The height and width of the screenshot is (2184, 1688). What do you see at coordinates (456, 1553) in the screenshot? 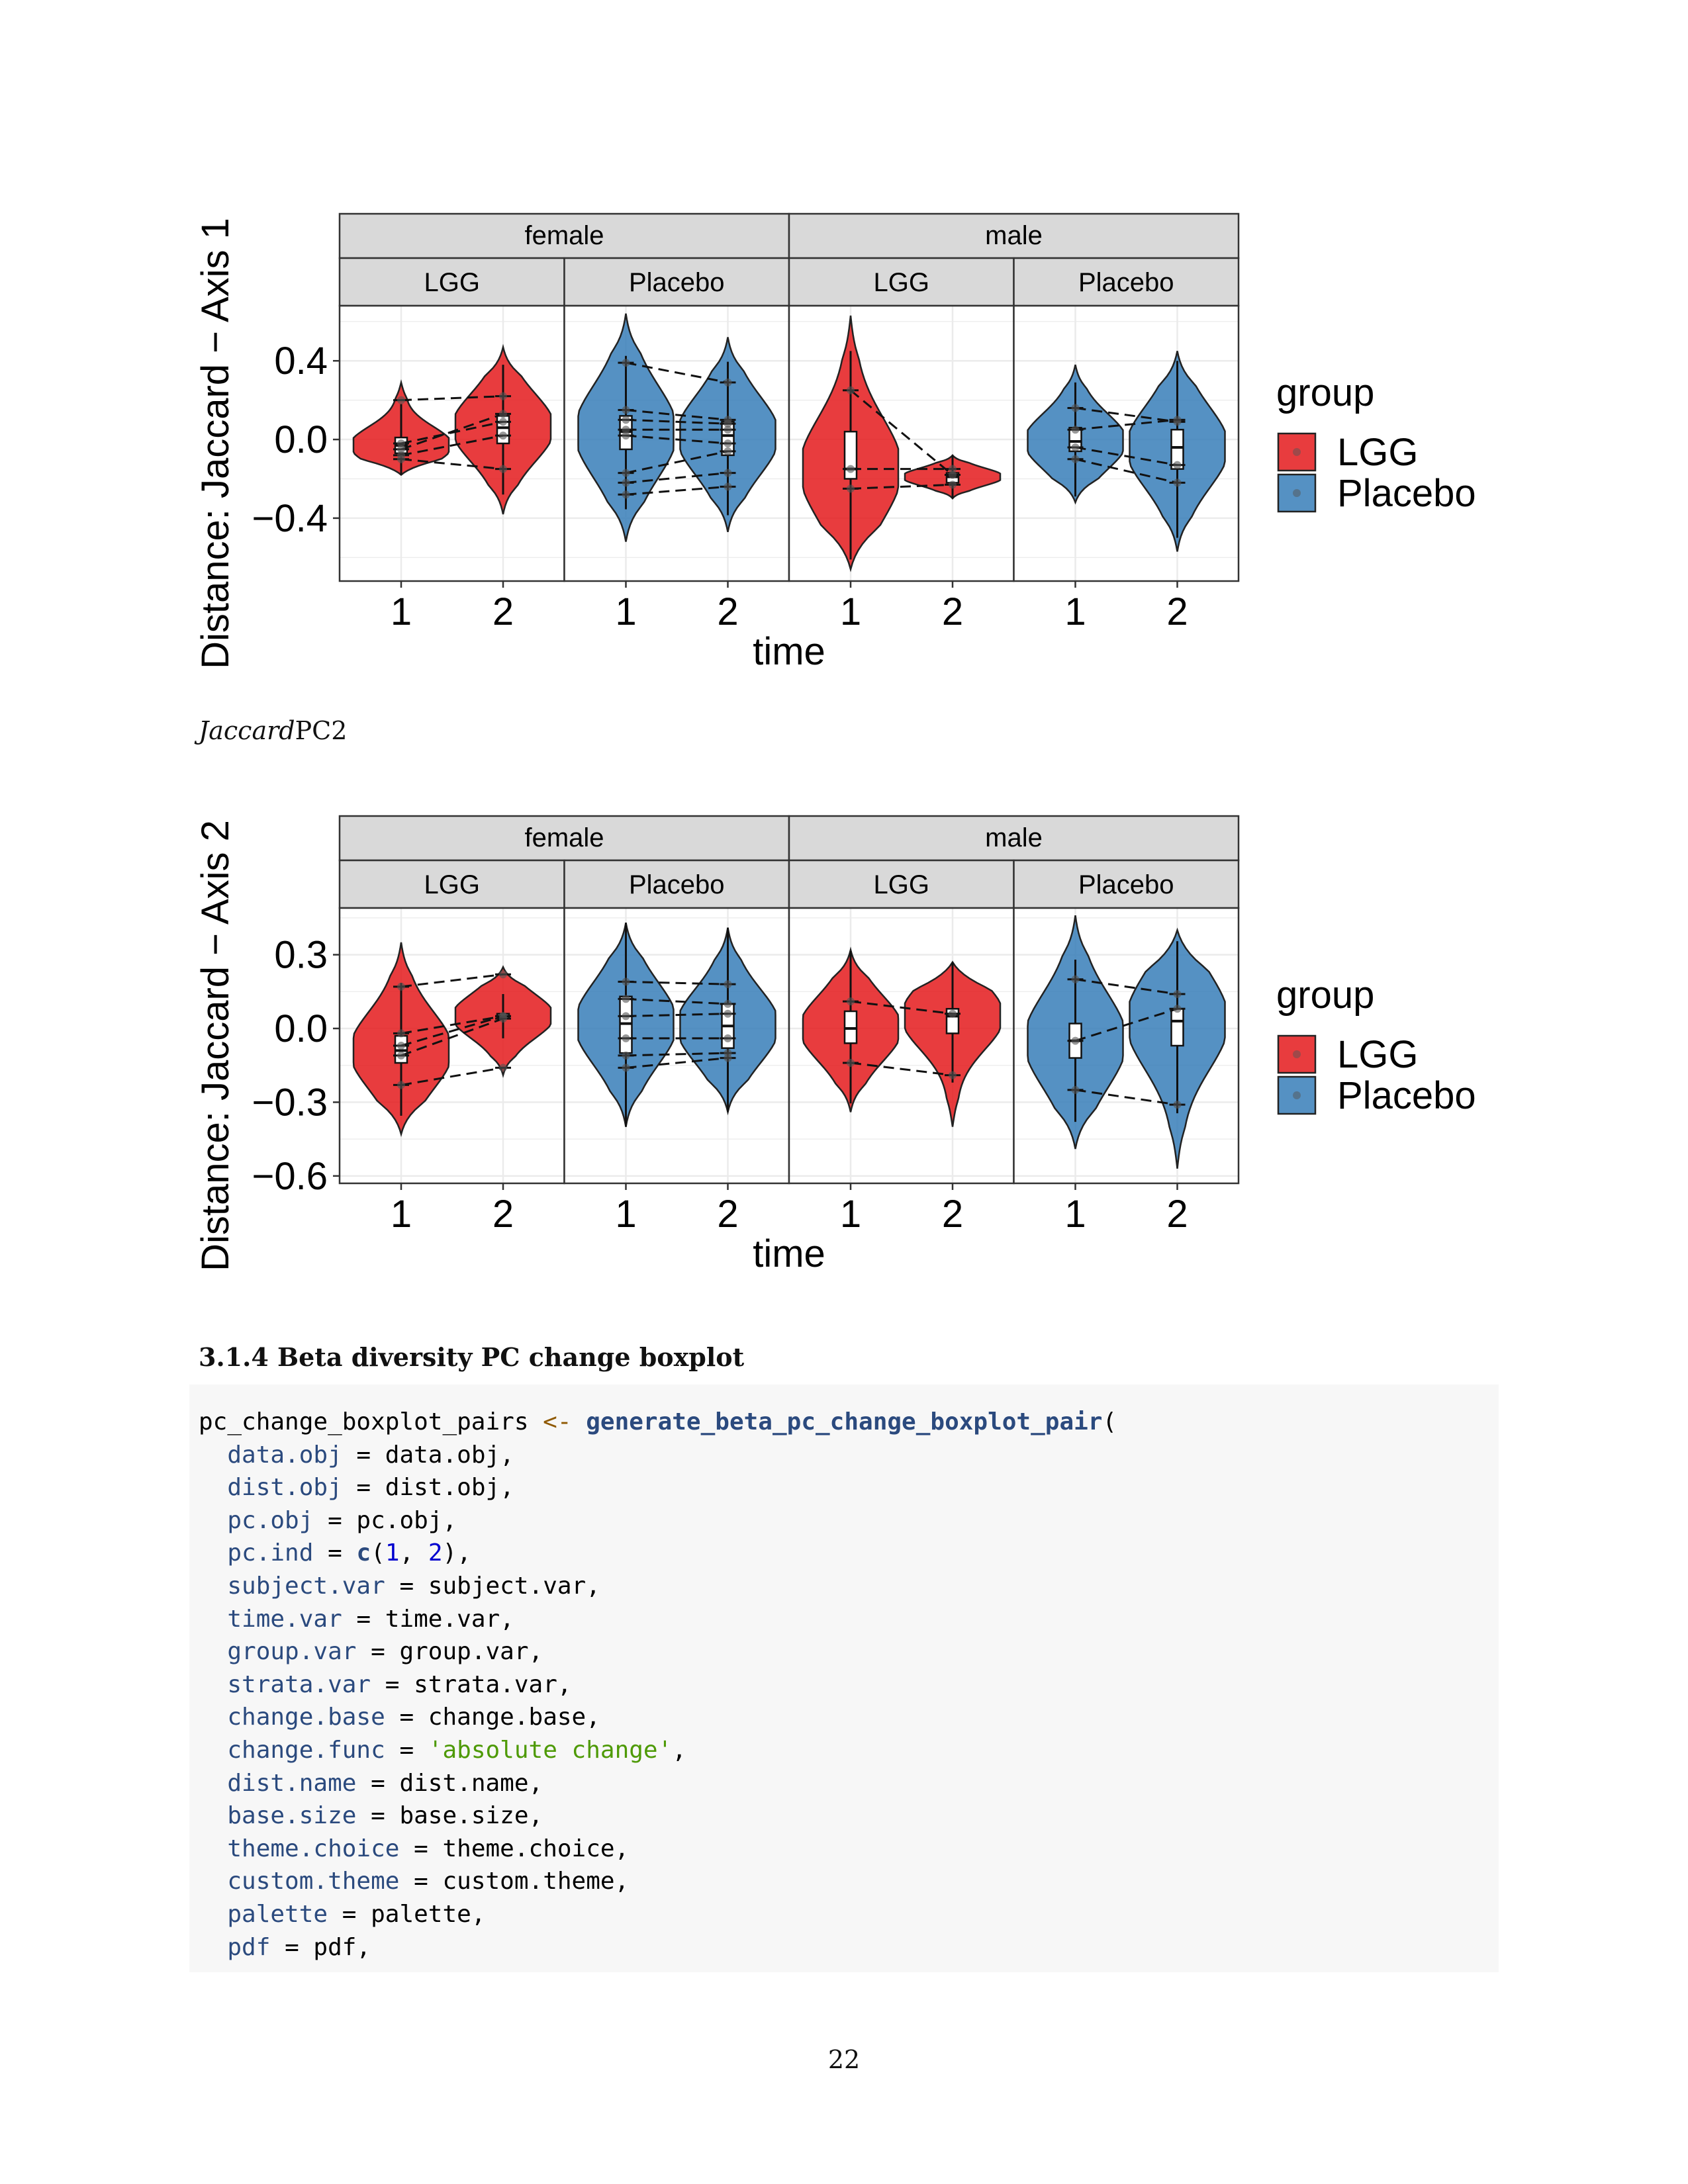
I see `code-token: ),` at bounding box center [456, 1553].